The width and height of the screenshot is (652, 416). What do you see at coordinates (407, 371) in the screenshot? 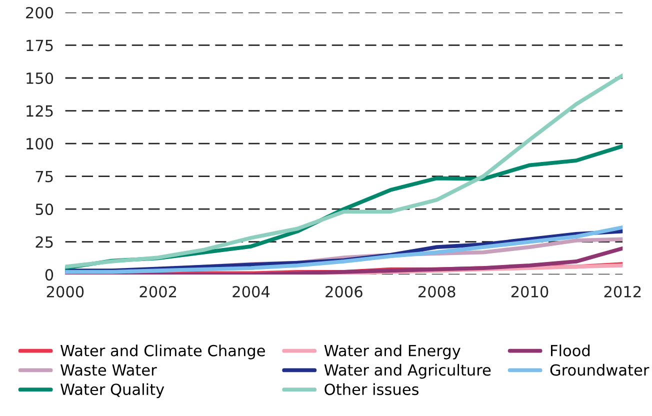
I see `legend-label: Water and Agriculture` at bounding box center [407, 371].